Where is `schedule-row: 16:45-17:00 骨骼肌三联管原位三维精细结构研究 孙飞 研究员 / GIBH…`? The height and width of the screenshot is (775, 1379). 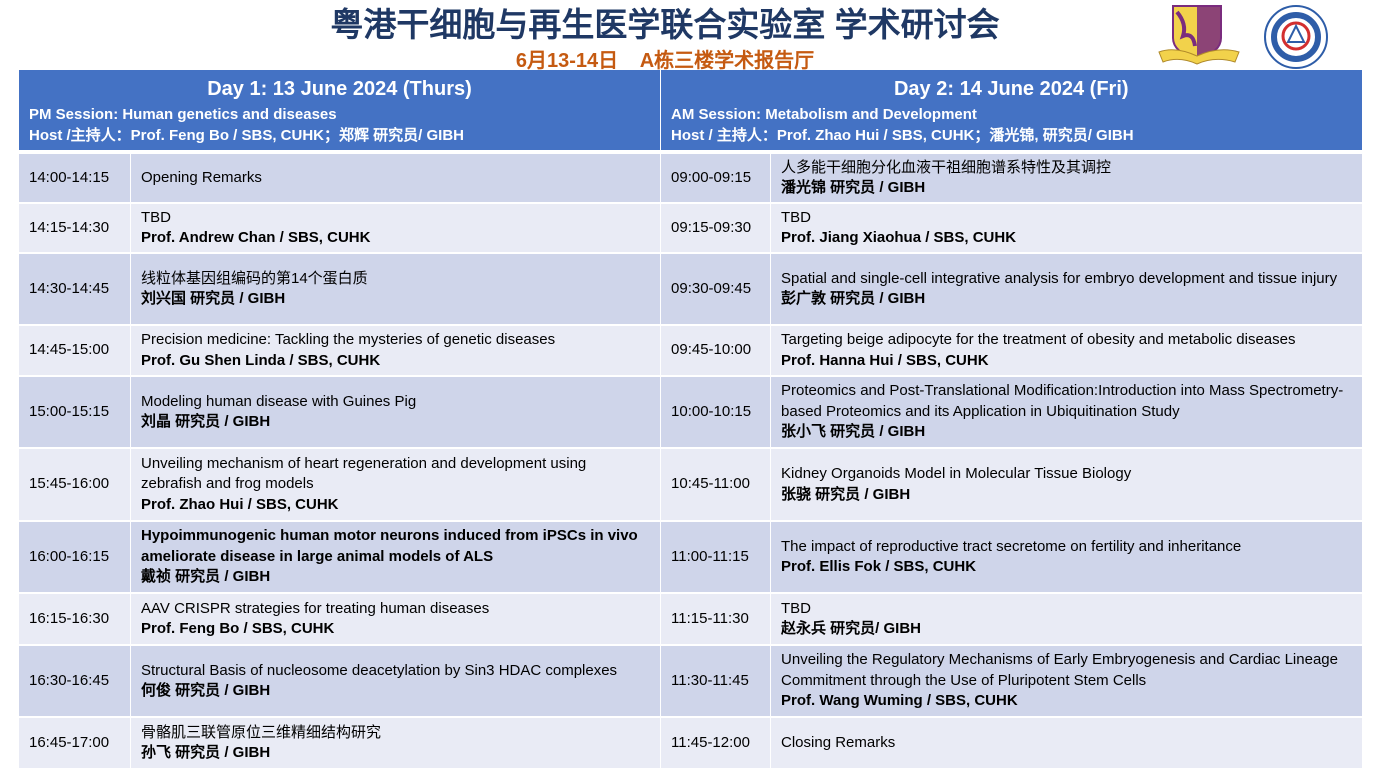
schedule-row: 16:45-17:00 骨骼肌三联管原位三维精细结构研究 孙飞 研究员 / GIBH… is located at coordinates (690, 742).